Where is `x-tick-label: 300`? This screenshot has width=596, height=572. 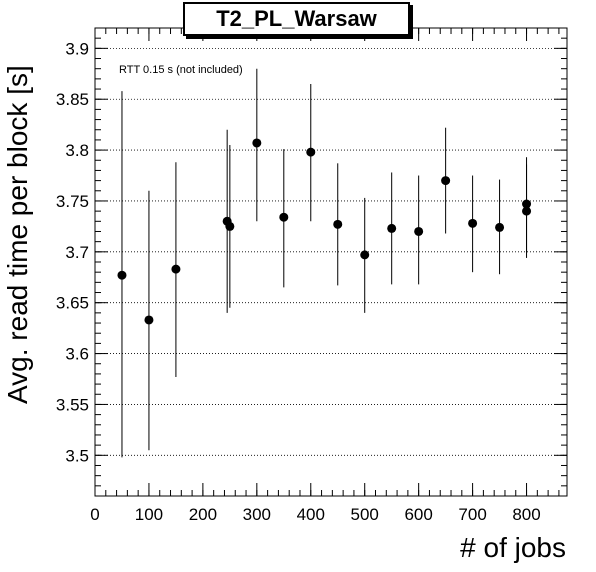
x-tick-label: 300 is located at coordinates (257, 514).